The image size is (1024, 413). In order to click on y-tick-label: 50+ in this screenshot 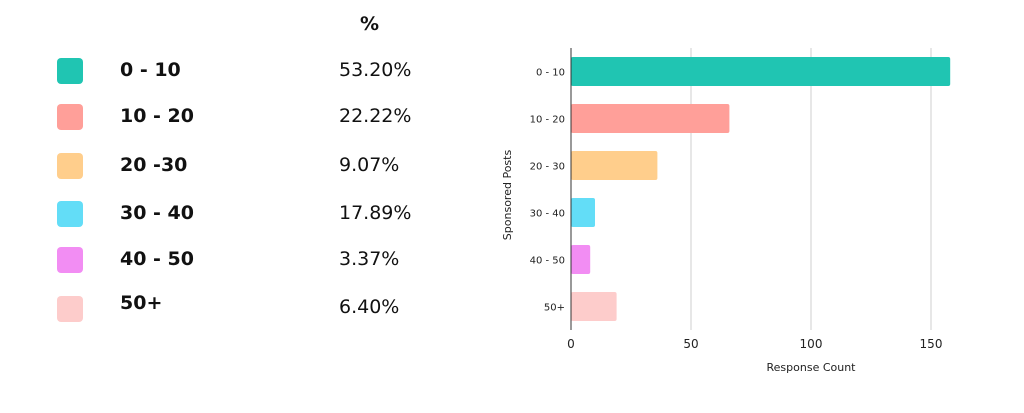, I will do `click(554, 308)`.